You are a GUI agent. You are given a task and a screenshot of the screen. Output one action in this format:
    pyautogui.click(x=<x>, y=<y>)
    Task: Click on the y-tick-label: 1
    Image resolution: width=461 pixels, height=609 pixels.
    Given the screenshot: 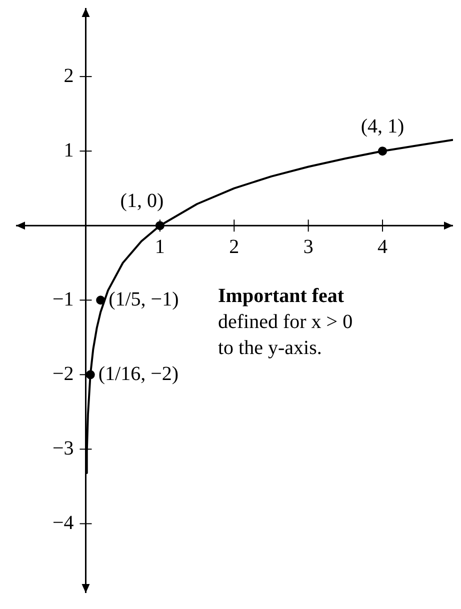 What is the action you would take?
    pyautogui.click(x=69, y=150)
    